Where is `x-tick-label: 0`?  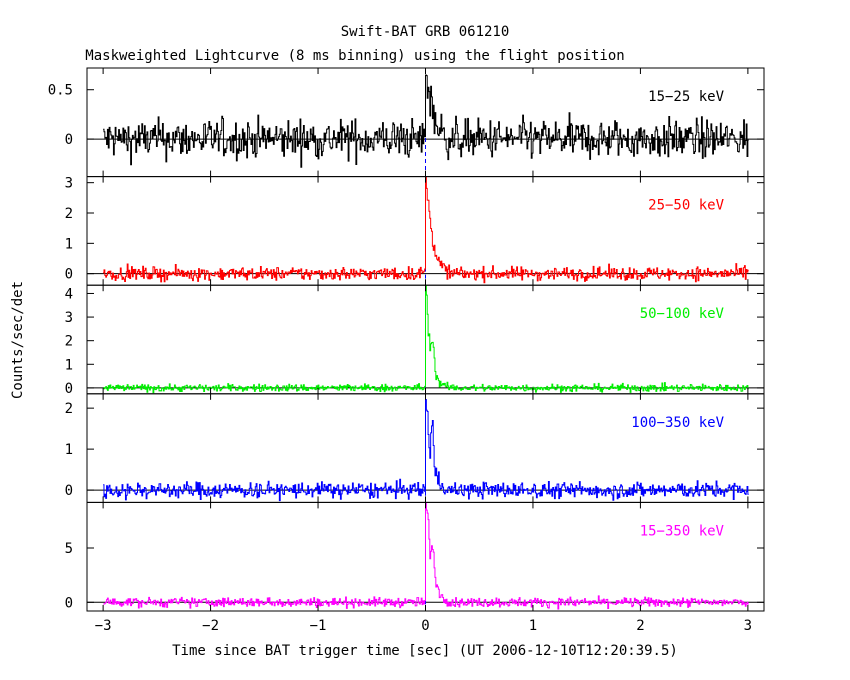 x-tick-label: 0 is located at coordinates (425, 626).